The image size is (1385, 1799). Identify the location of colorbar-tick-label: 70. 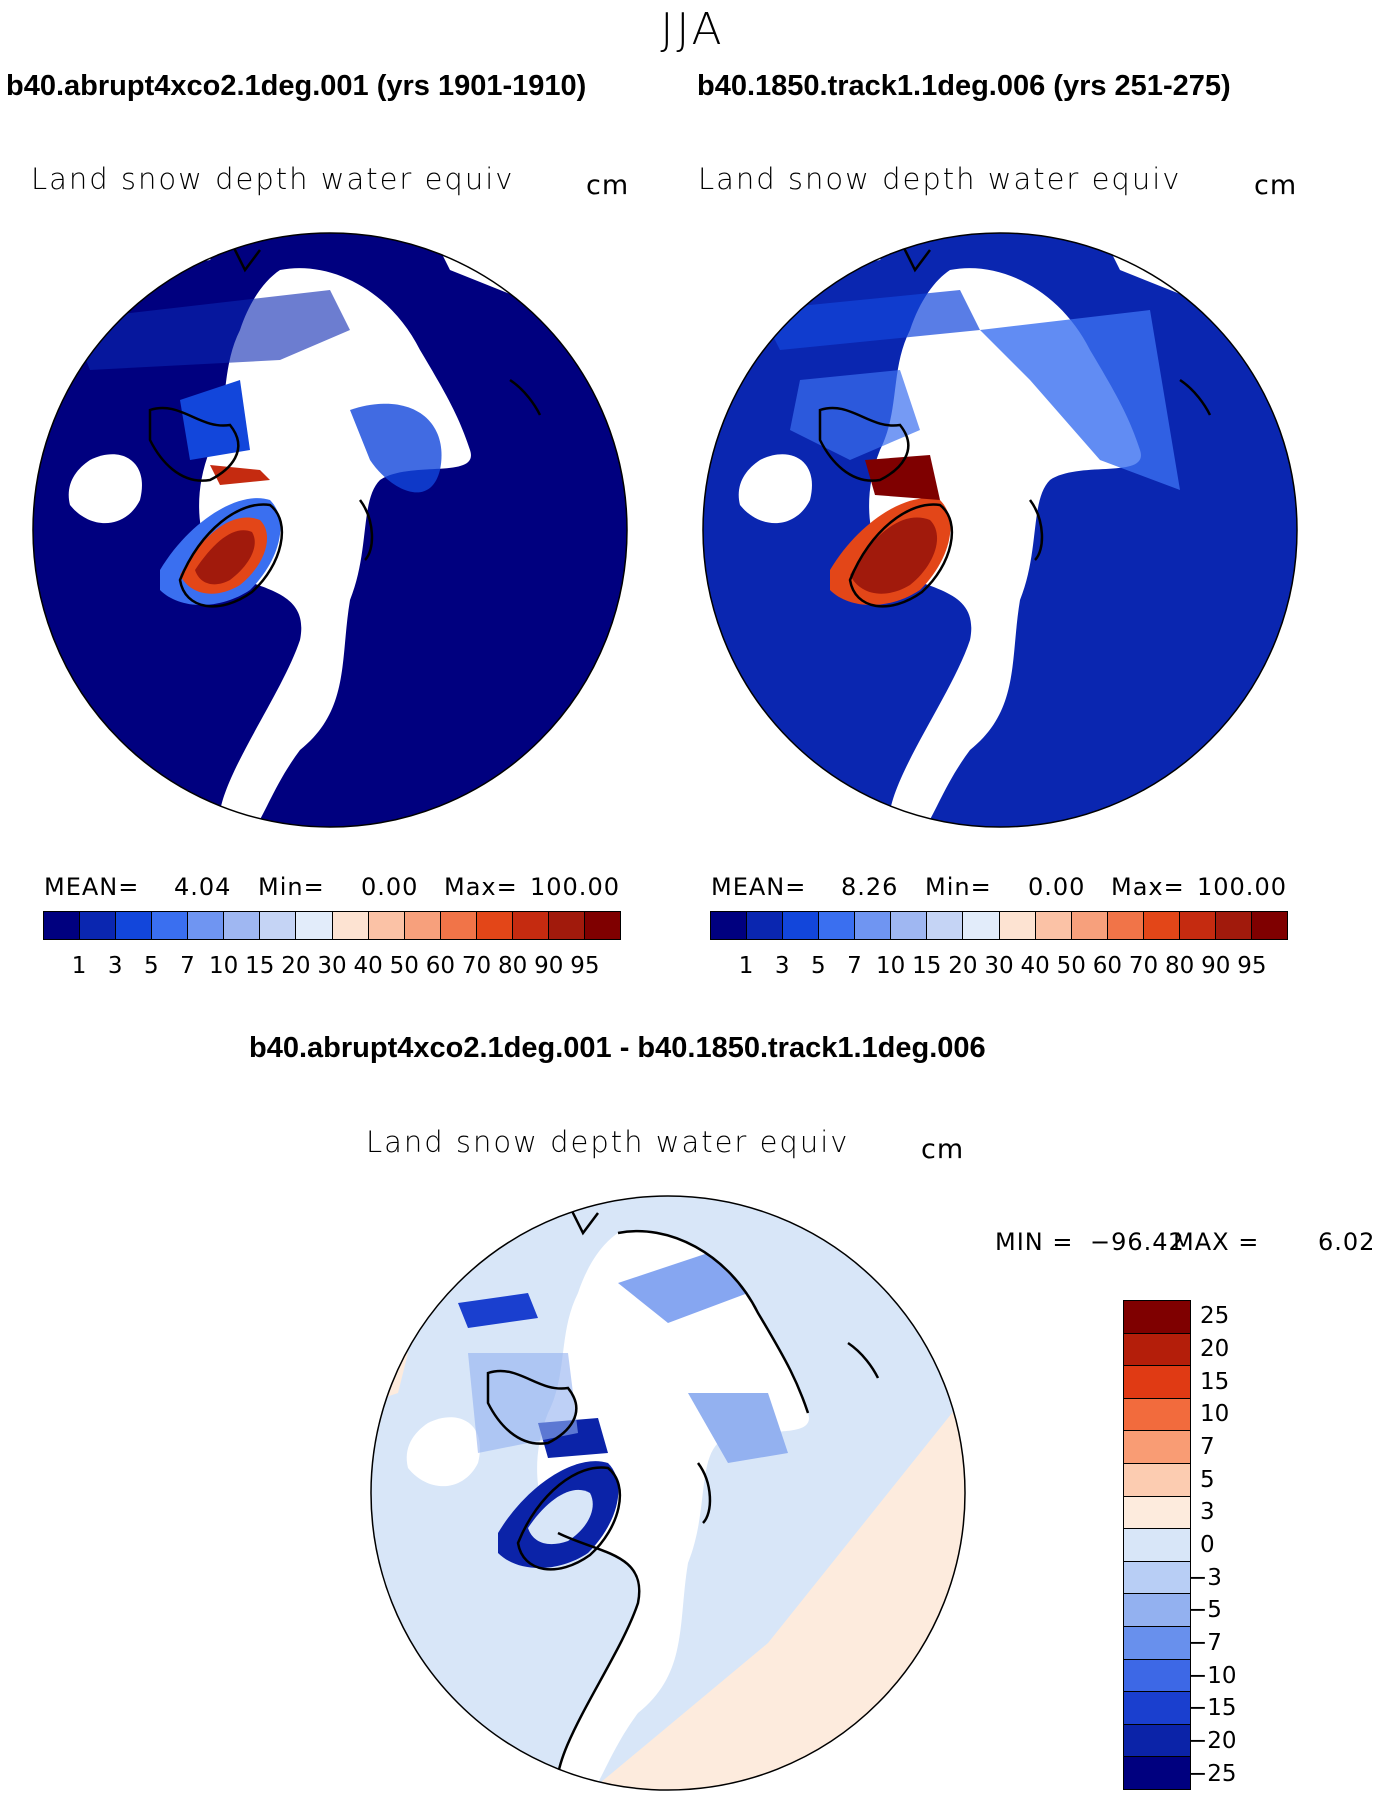
(1143, 966).